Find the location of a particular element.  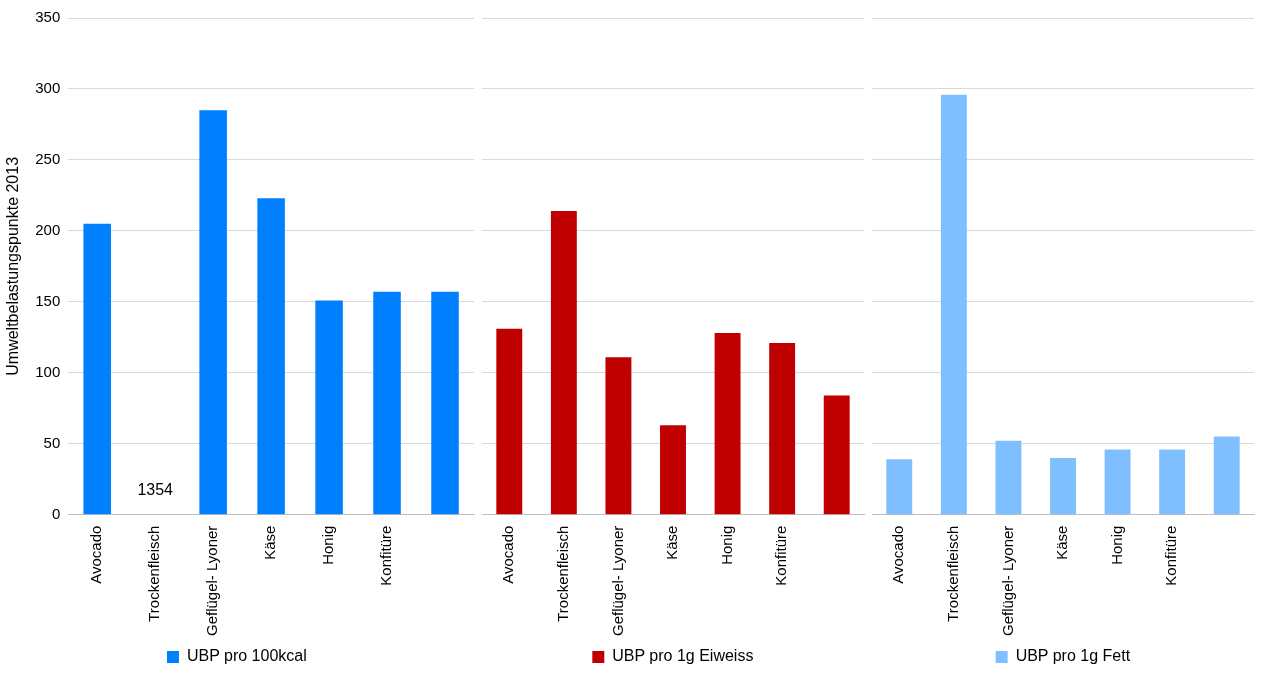

y-axis-title: Umweltbelastungspunkte 2013 is located at coordinates (13, 266).